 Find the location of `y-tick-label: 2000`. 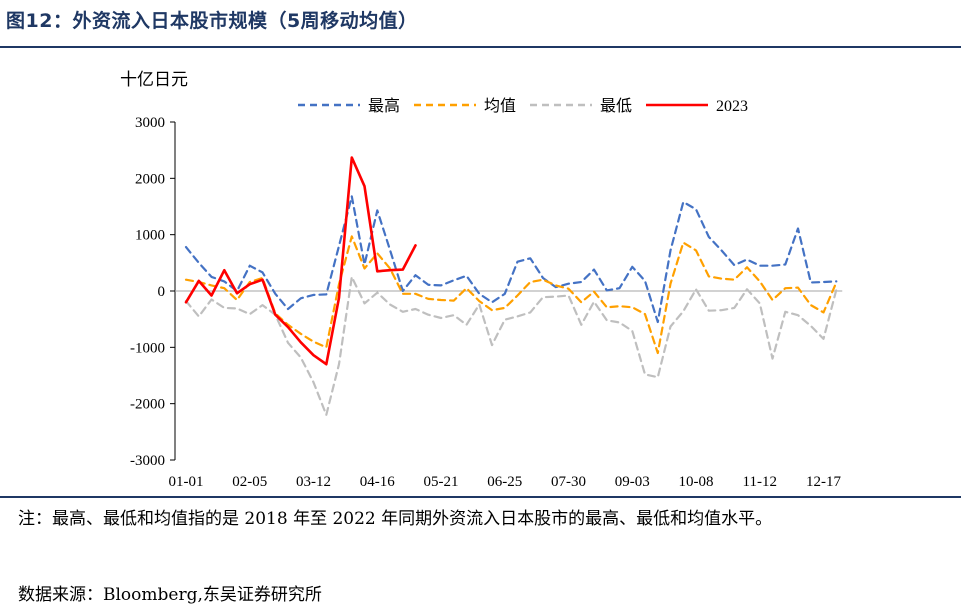

y-tick-label: 2000 is located at coordinates (150, 179).